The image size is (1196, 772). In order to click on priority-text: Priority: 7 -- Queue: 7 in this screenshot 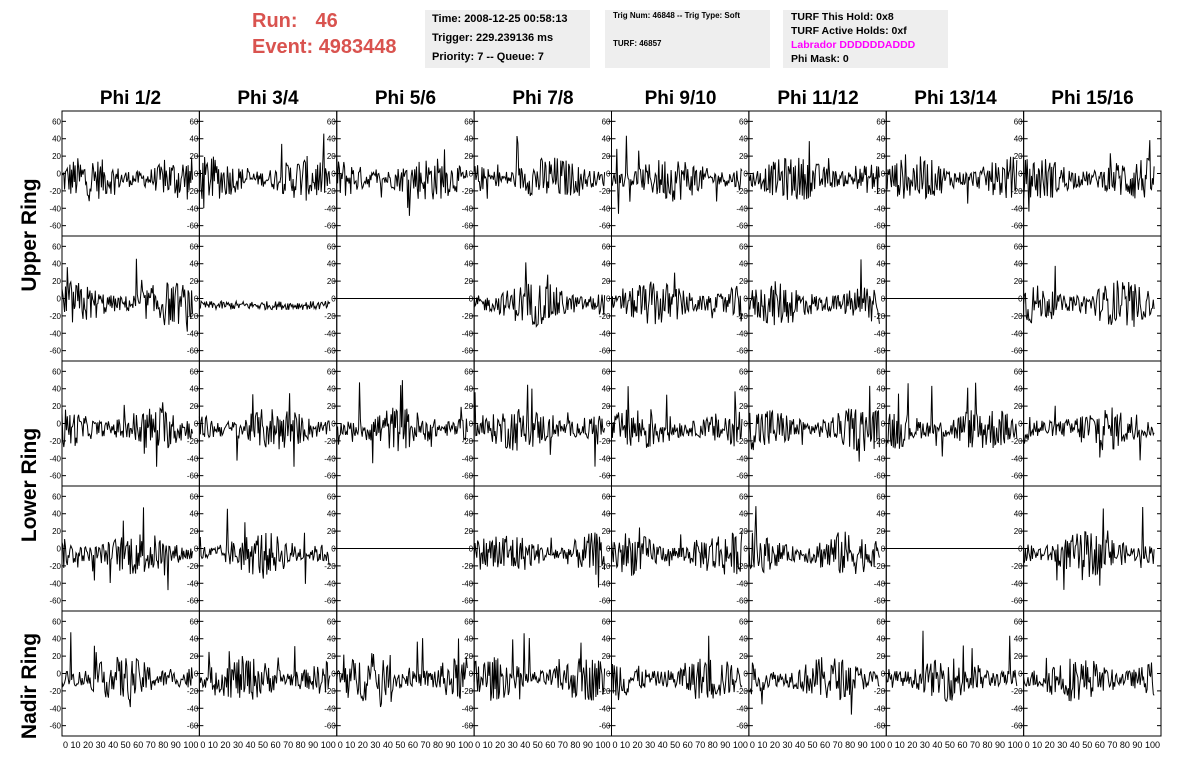, I will do `click(488, 57)`.